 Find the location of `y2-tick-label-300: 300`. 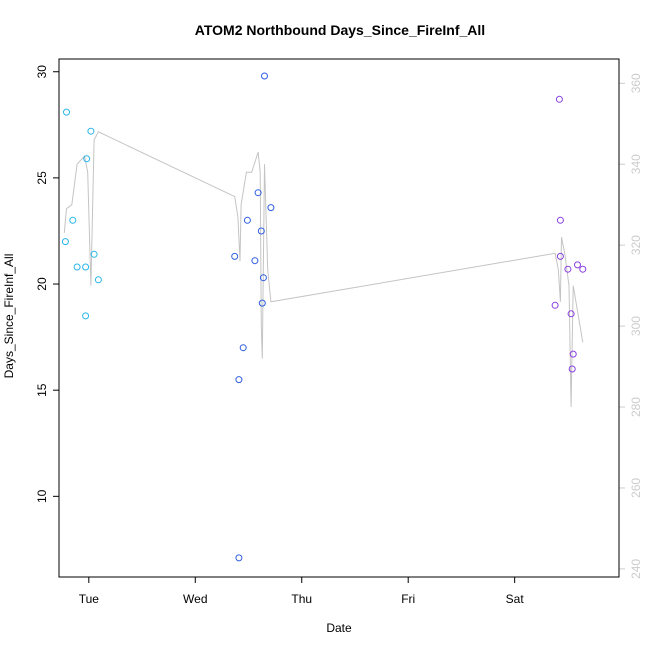

y2-tick-label-300: 300 is located at coordinates (636, 326).